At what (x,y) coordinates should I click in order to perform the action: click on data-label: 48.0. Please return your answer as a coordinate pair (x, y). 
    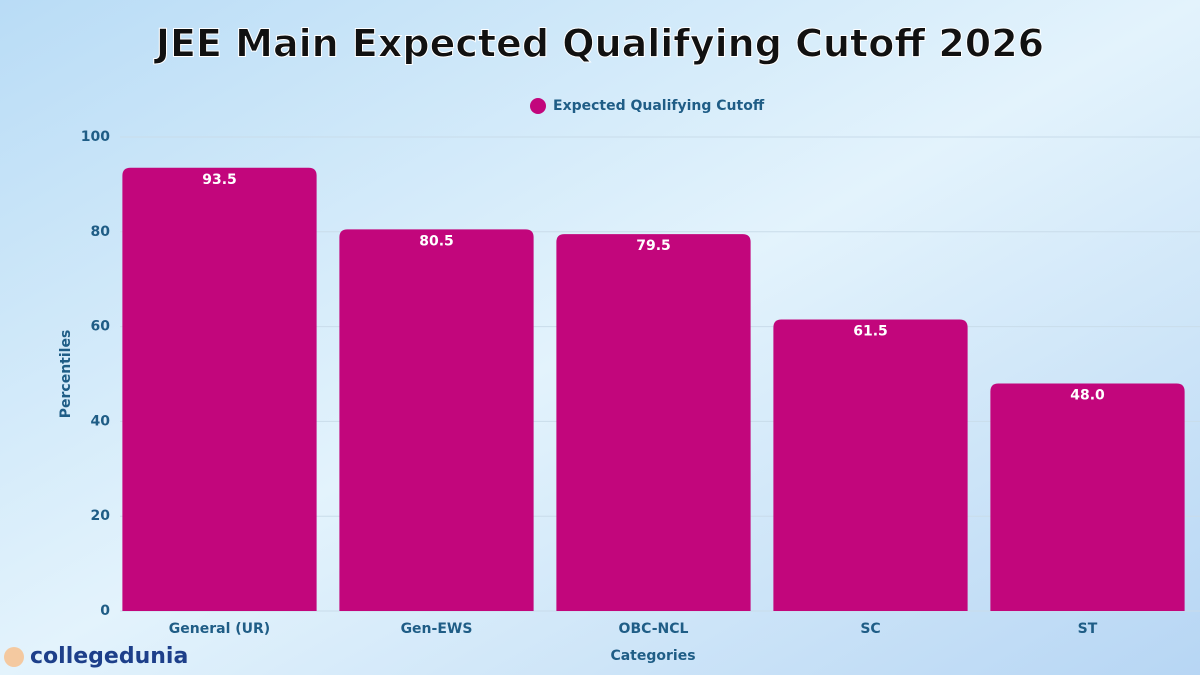
    Looking at the image, I should click on (1087, 395).